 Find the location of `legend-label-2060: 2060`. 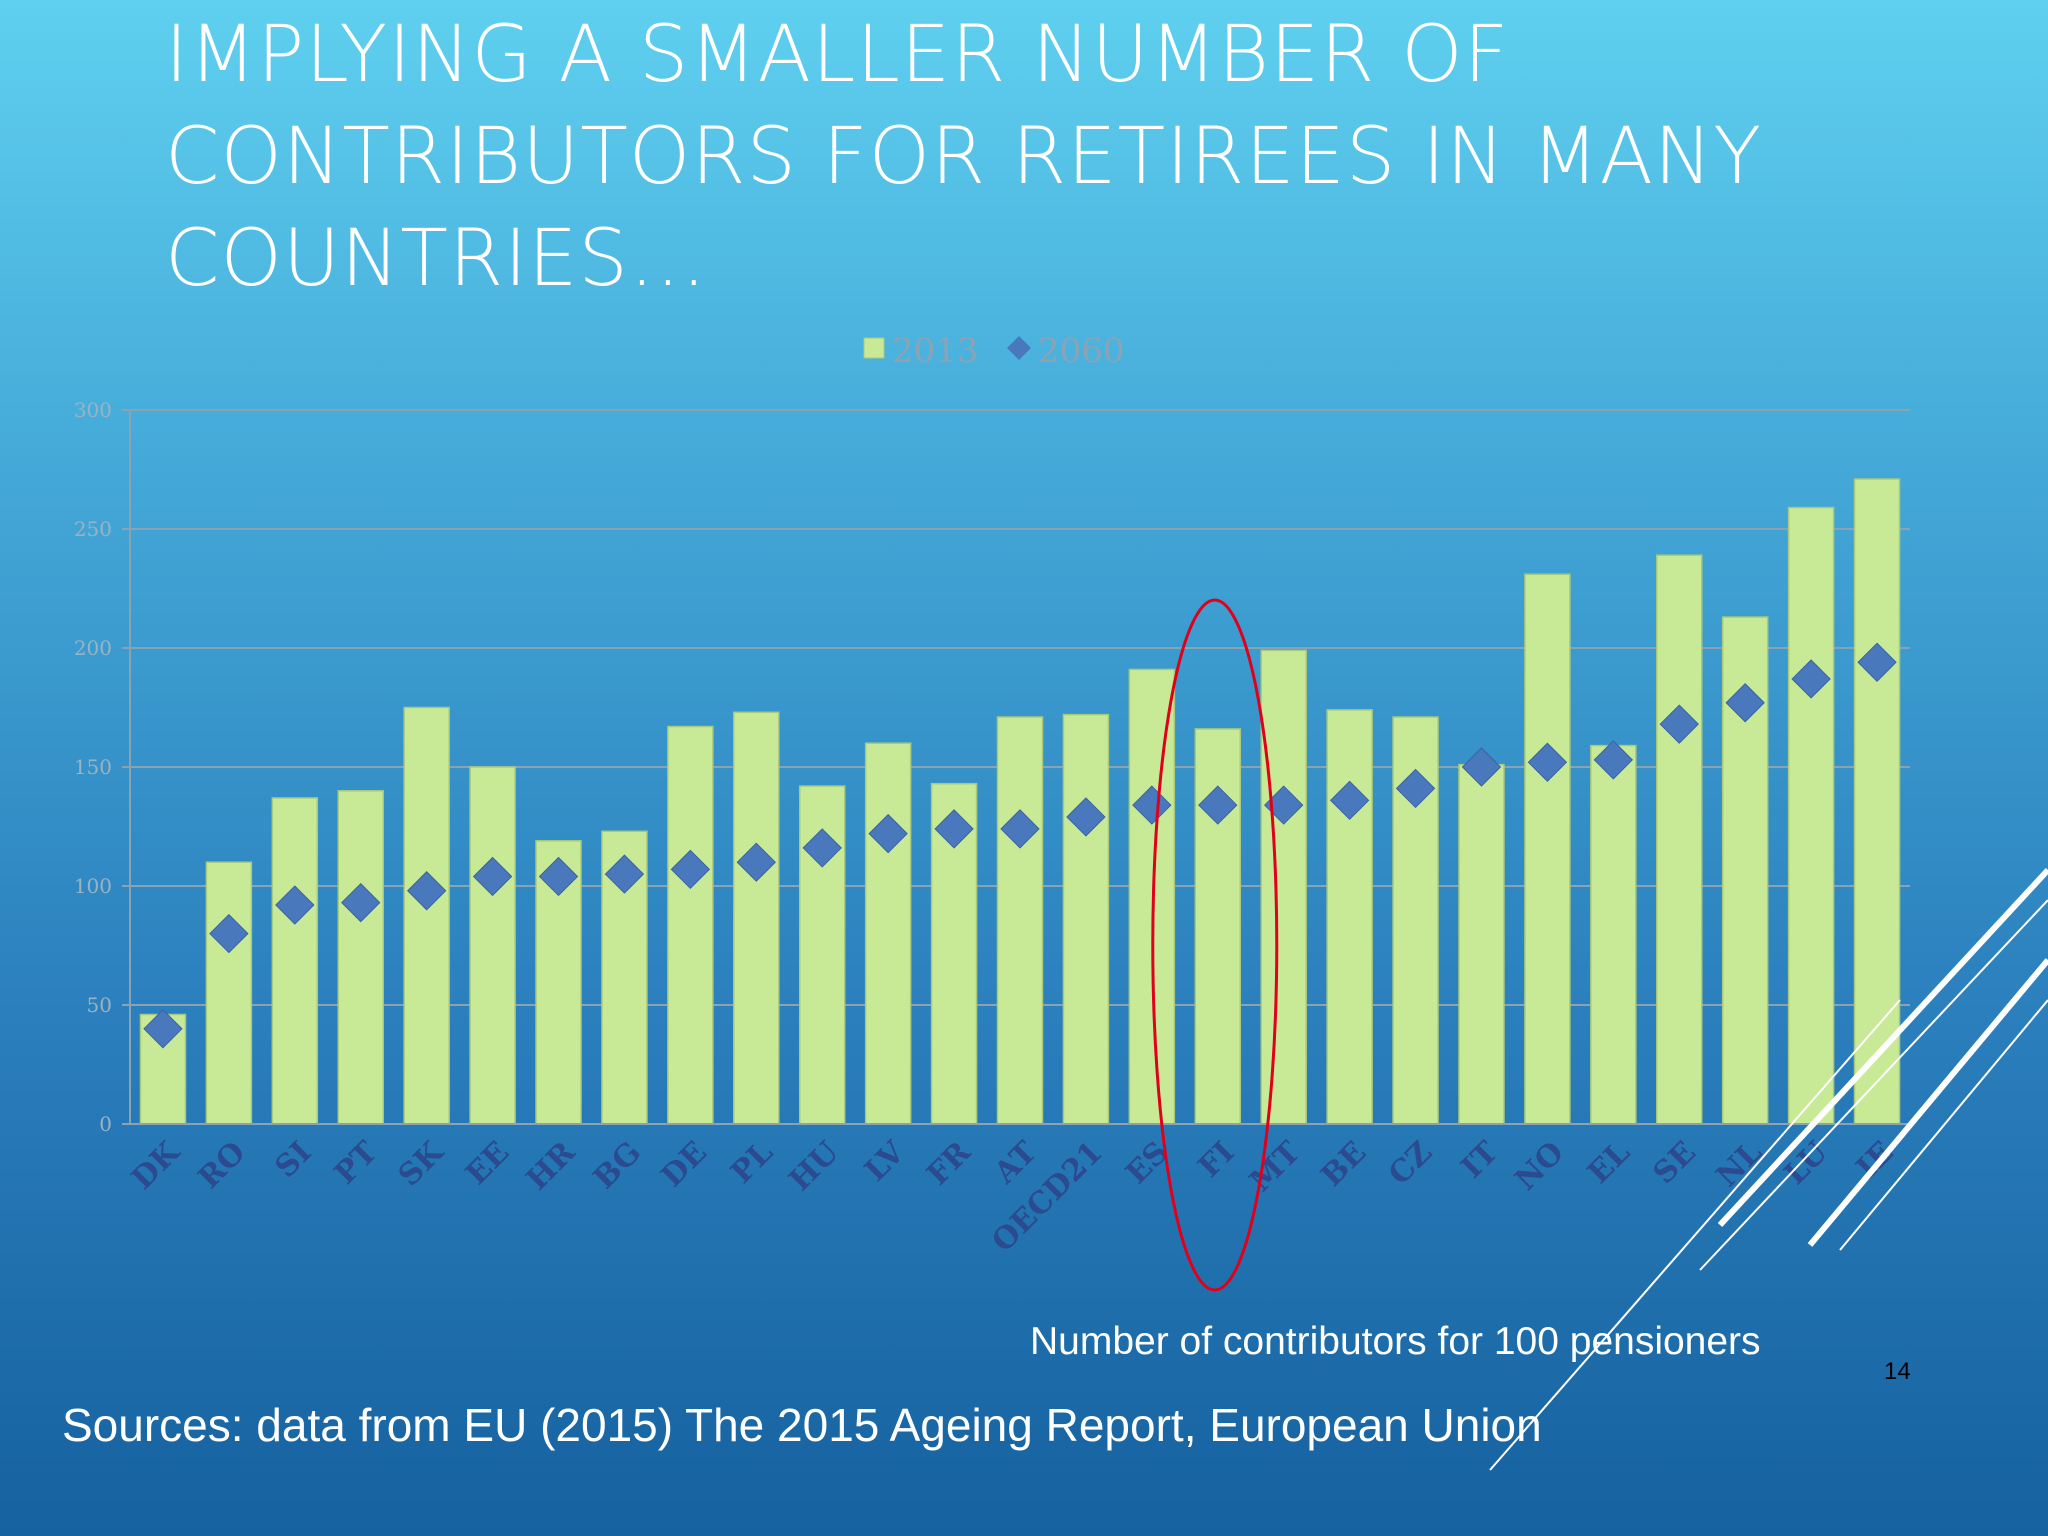

legend-label-2060: 2060 is located at coordinates (1081, 351).